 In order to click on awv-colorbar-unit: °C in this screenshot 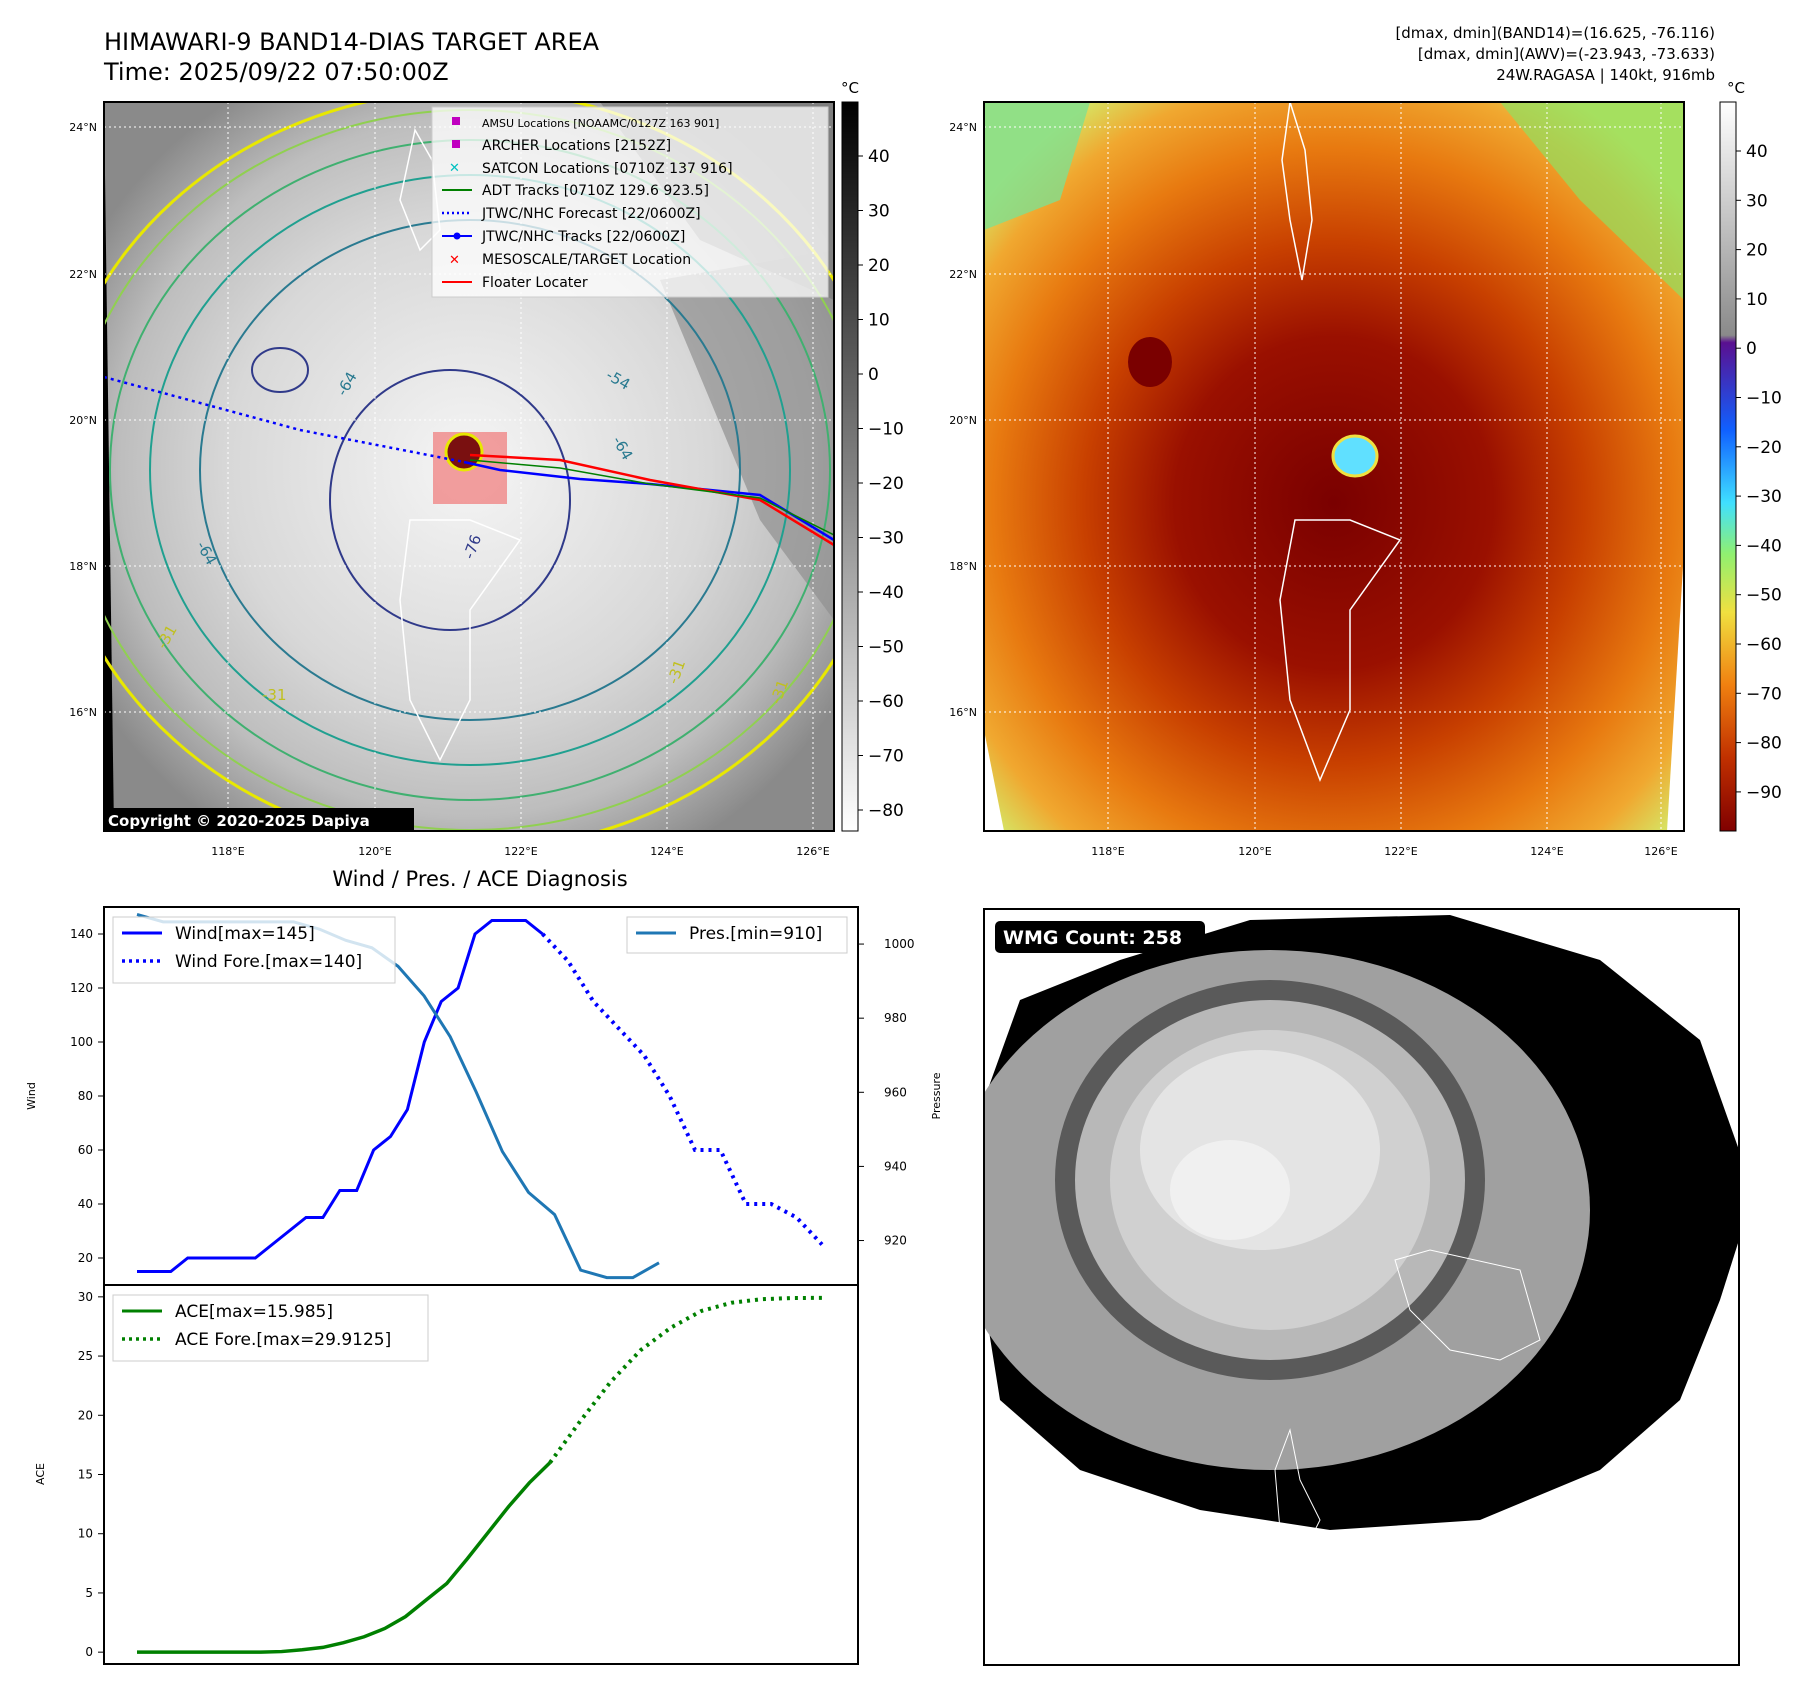, I will do `click(1736, 88)`.